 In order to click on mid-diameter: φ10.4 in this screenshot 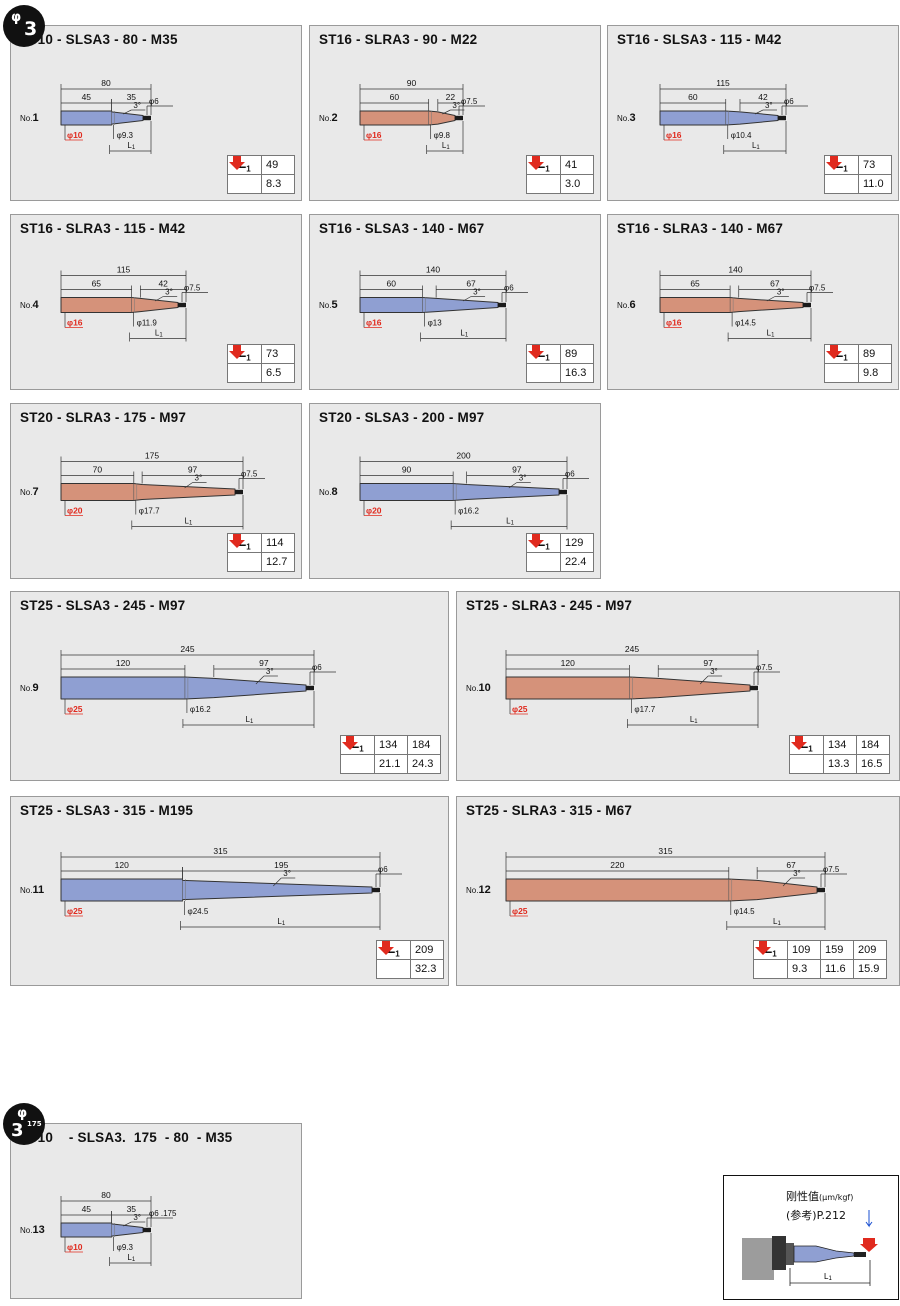, I will do `click(741, 135)`.